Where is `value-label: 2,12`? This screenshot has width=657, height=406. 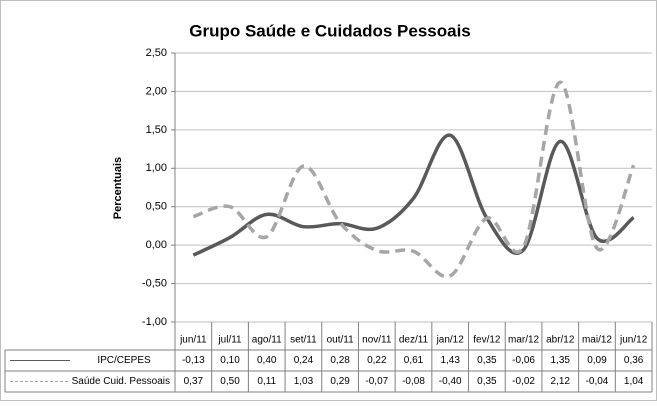 value-label: 2,12 is located at coordinates (561, 381).